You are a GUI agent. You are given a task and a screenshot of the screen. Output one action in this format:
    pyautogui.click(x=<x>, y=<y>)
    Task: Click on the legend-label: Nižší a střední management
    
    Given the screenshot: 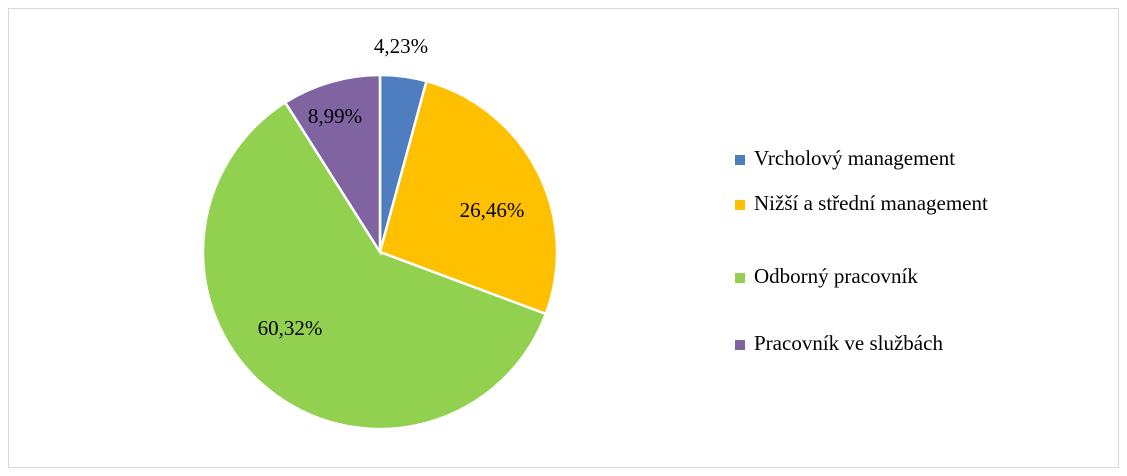 What is the action you would take?
    pyautogui.click(x=871, y=203)
    